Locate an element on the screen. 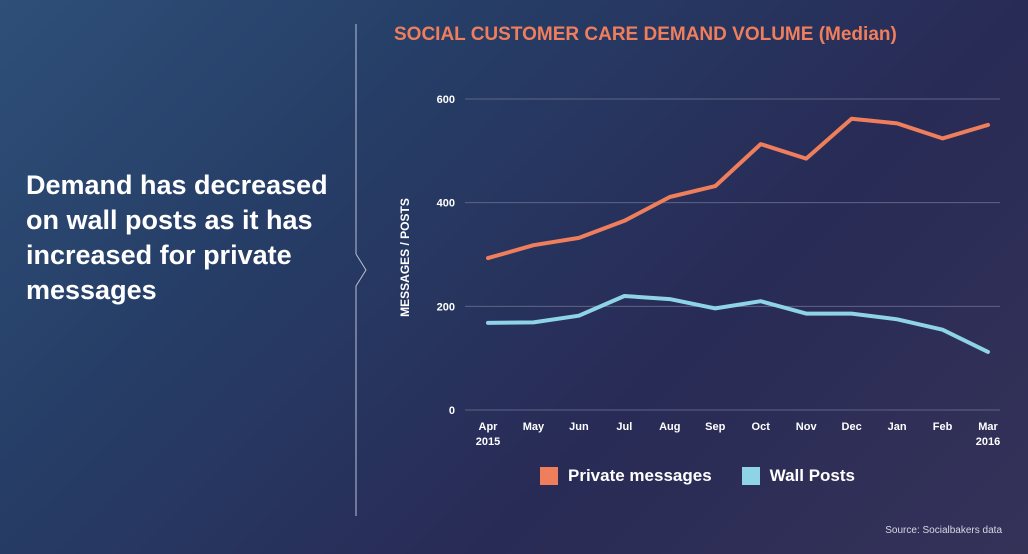 This screenshot has height=554, width=1028. x-tick-label-0: Apr 2015 is located at coordinates (488, 434).